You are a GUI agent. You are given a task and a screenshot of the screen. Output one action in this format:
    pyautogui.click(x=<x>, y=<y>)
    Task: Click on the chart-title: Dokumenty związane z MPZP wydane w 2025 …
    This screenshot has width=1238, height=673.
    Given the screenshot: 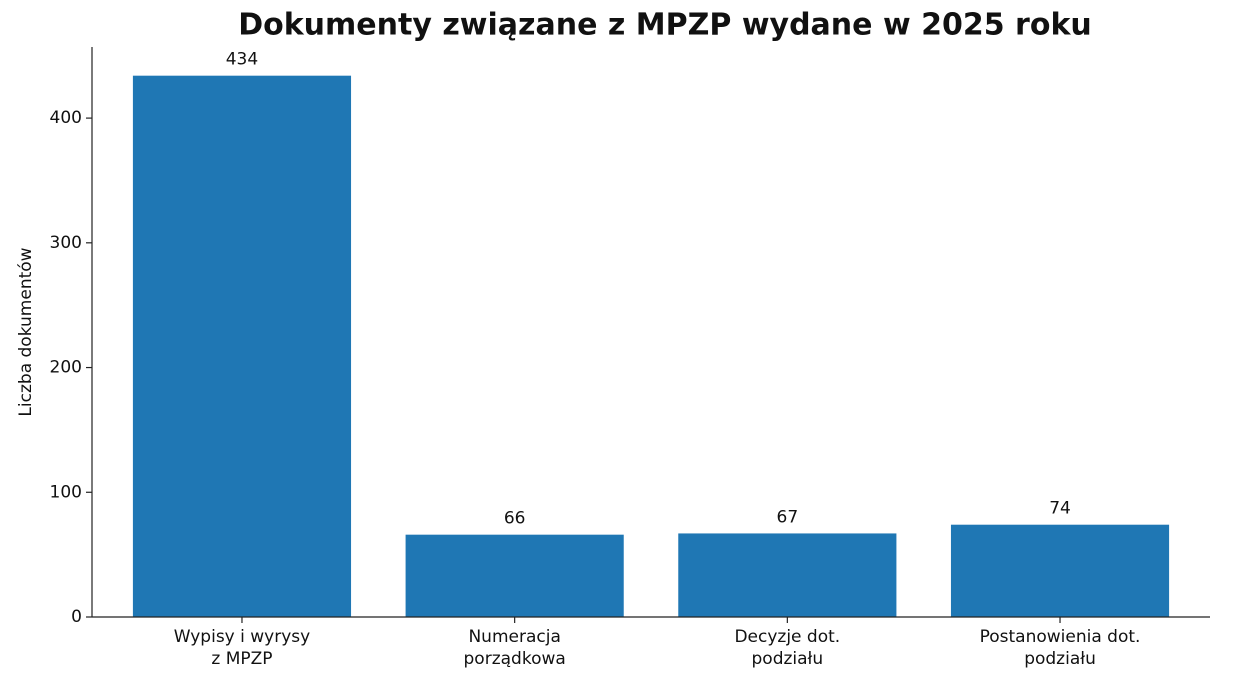 What is the action you would take?
    pyautogui.click(x=665, y=25)
    